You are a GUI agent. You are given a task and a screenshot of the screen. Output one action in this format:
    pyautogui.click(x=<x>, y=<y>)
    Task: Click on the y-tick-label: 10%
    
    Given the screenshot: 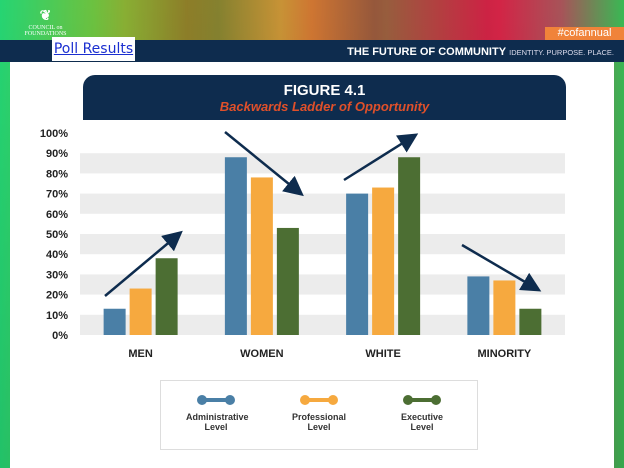 What is the action you would take?
    pyautogui.click(x=57, y=316)
    